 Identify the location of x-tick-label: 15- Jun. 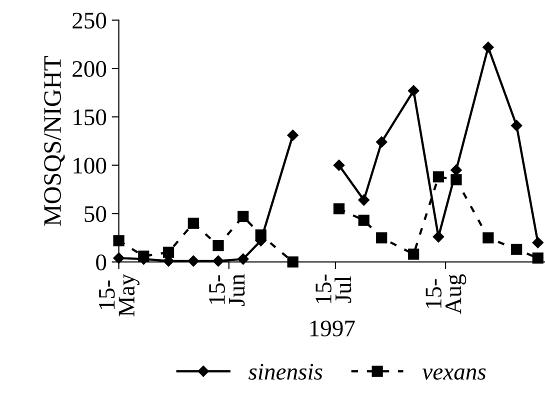
(227, 290).